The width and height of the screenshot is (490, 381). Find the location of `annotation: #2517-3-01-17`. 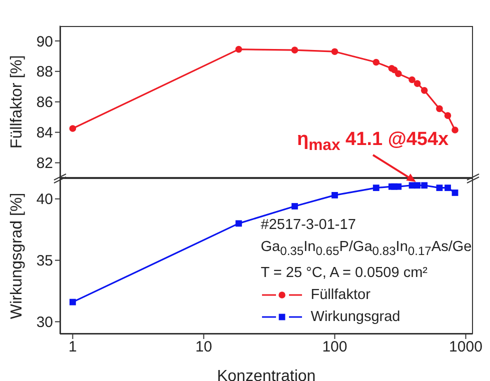

annotation: #2517-3-01-17 is located at coordinates (308, 226).